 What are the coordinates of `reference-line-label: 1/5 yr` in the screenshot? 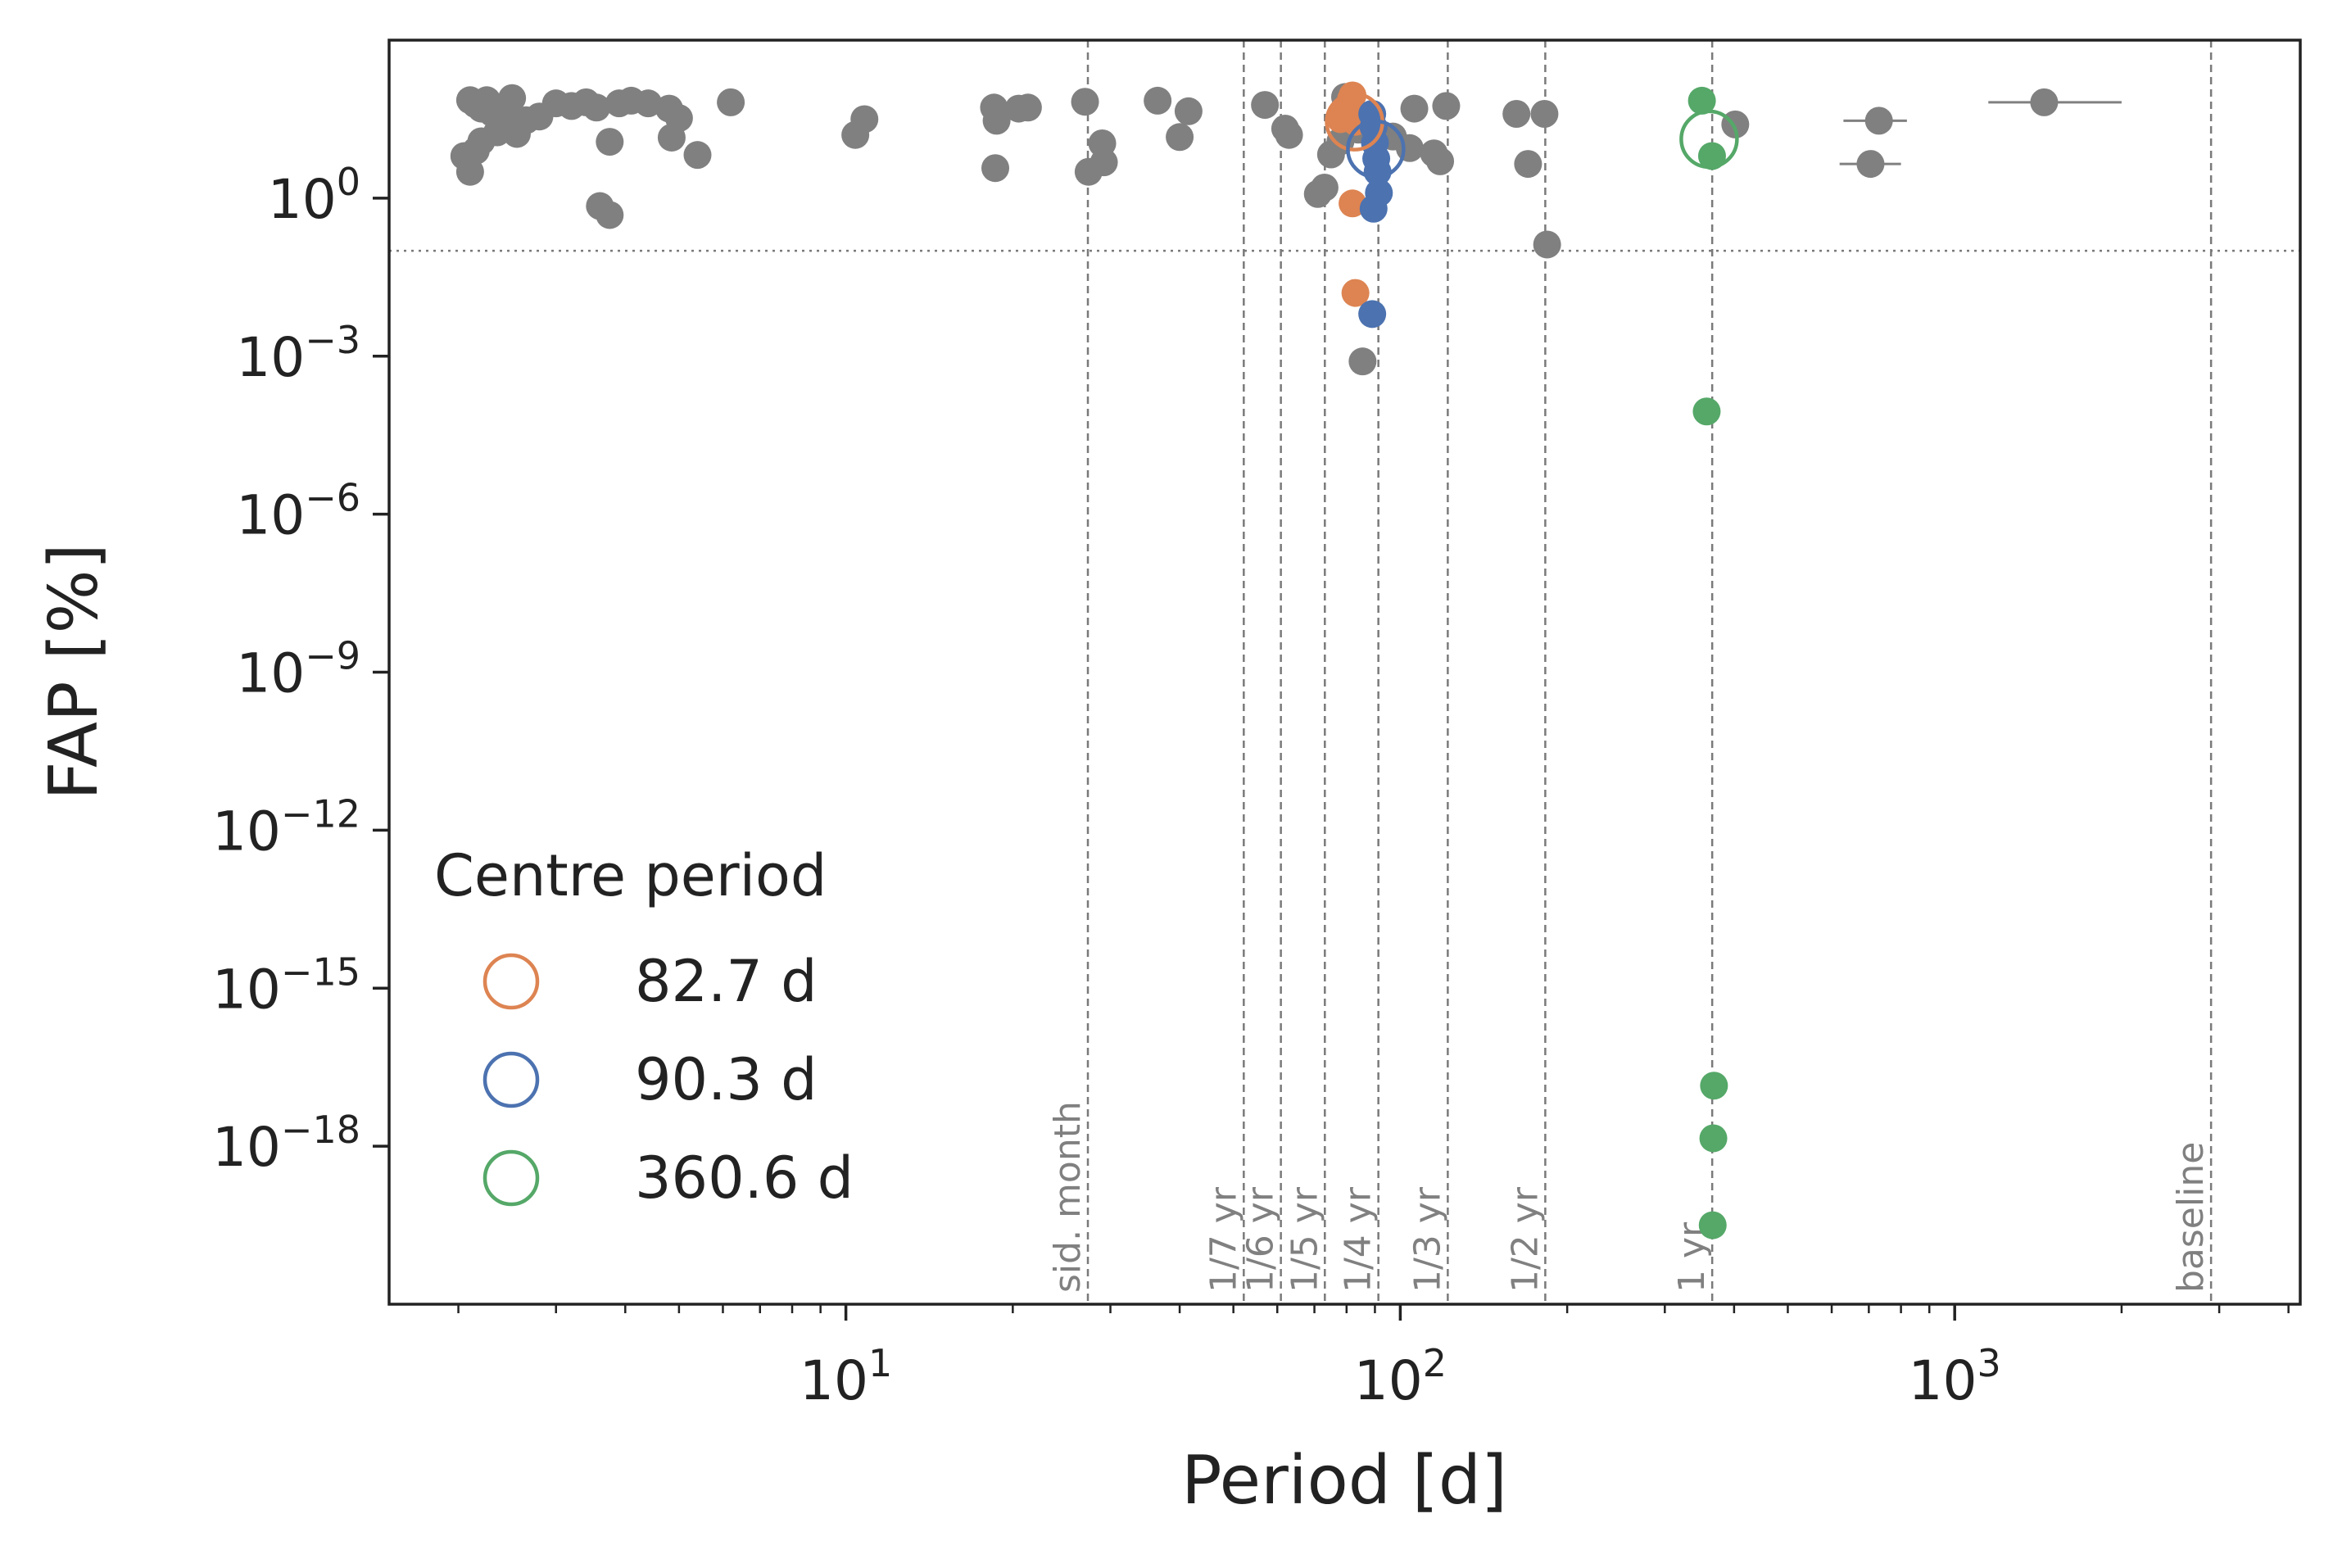 It's located at (1304, 1239).